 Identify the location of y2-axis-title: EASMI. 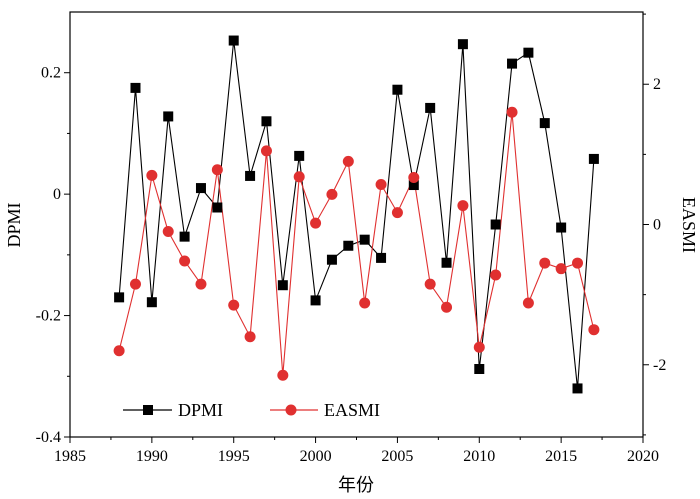
(689, 225).